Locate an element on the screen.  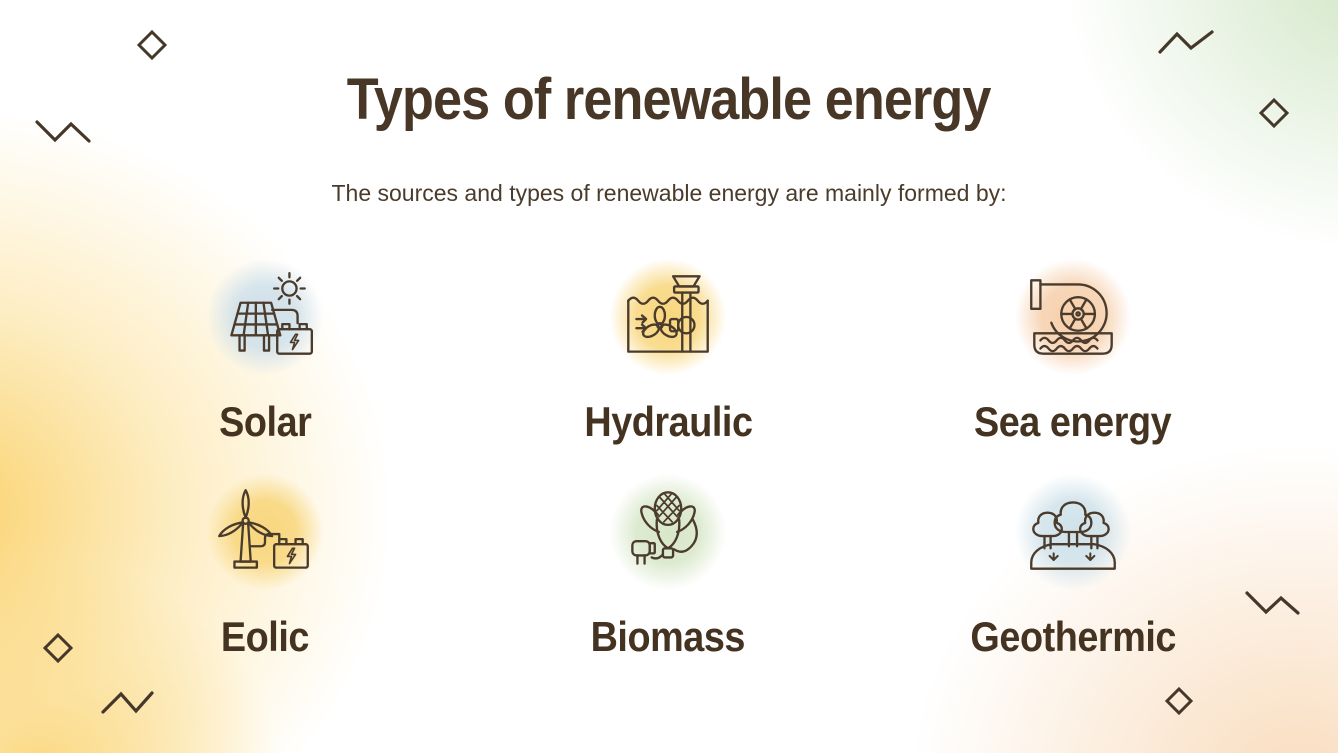
trees-geothermal-icon is located at coordinates (1073, 535).